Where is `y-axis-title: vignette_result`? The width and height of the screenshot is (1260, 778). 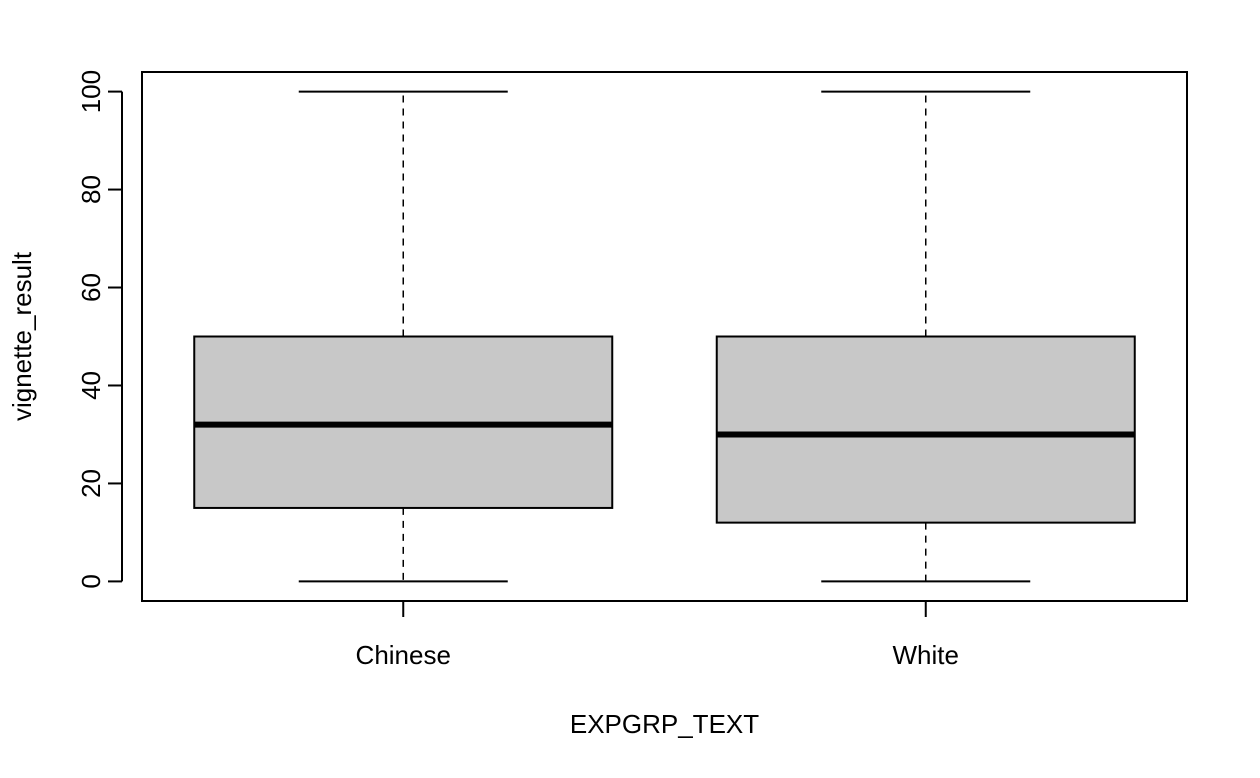
y-axis-title: vignette_result is located at coordinates (22, 336).